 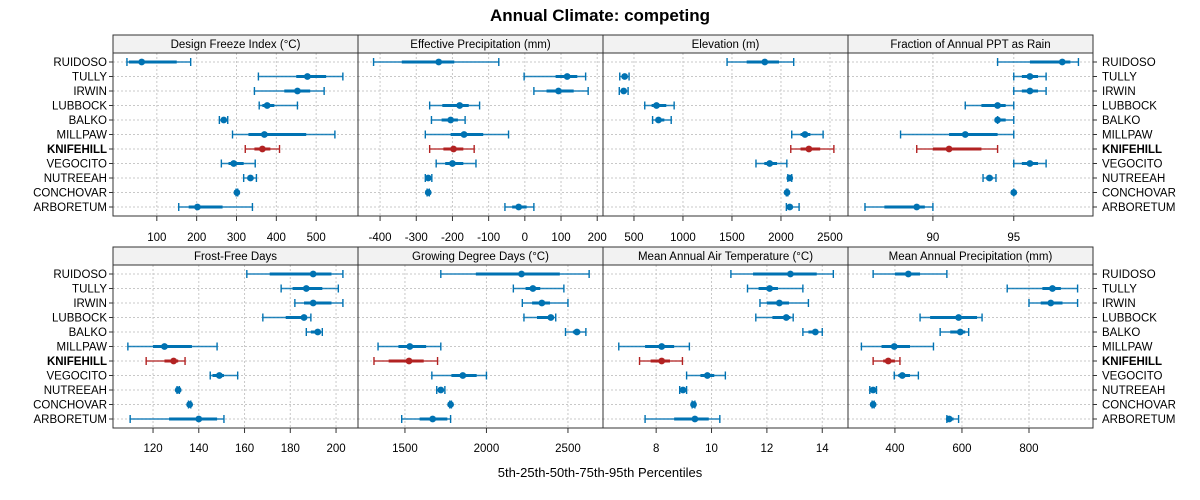 I want to click on x-tick-label: 600, so click(x=961, y=449).